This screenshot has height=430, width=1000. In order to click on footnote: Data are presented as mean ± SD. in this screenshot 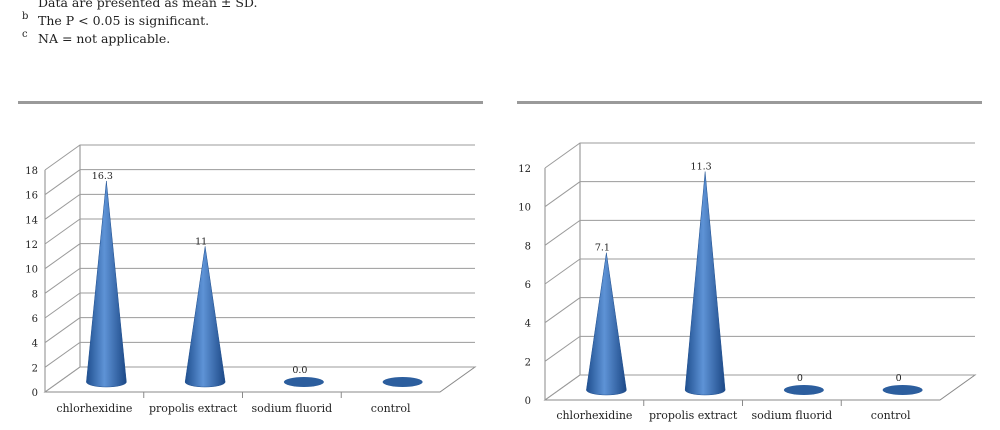, I will do `click(139, 6)`.